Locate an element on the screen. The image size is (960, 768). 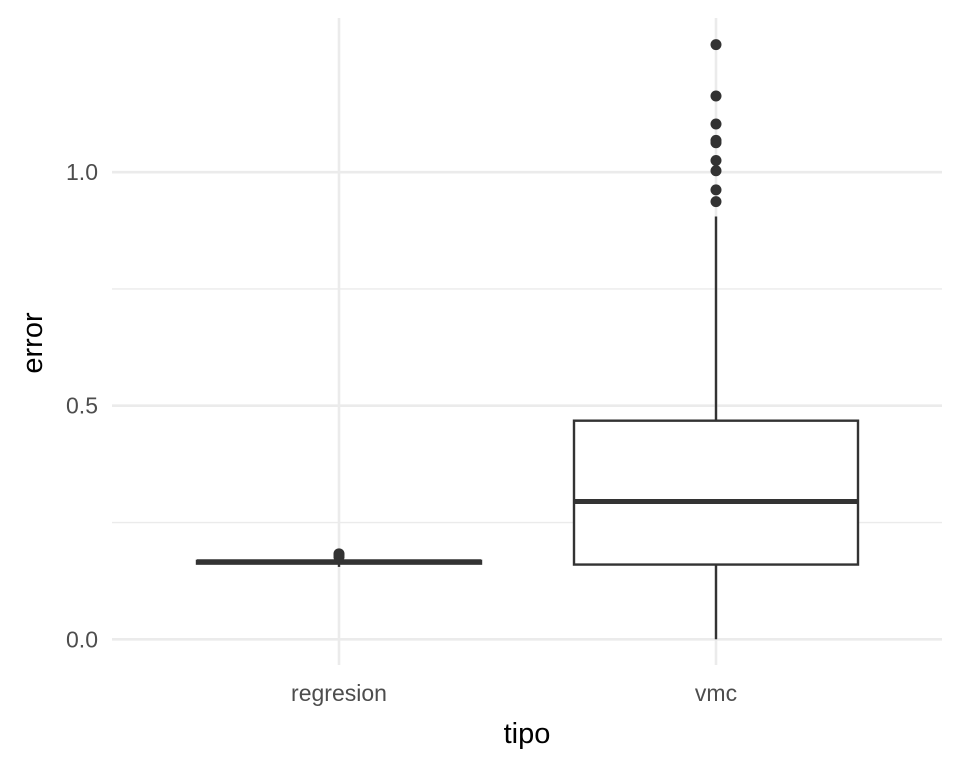
x-tick-label: vmc is located at coordinates (716, 693).